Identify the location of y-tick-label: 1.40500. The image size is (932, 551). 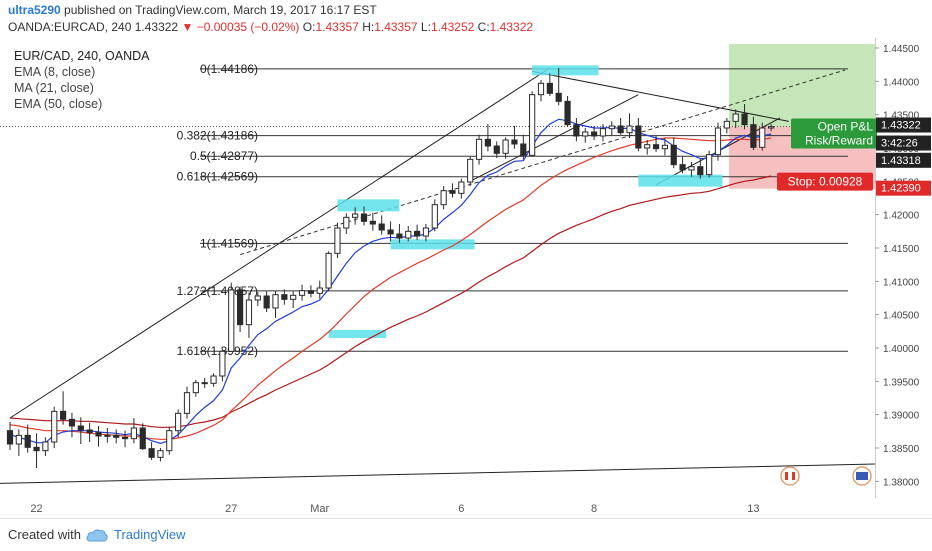
(901, 316).